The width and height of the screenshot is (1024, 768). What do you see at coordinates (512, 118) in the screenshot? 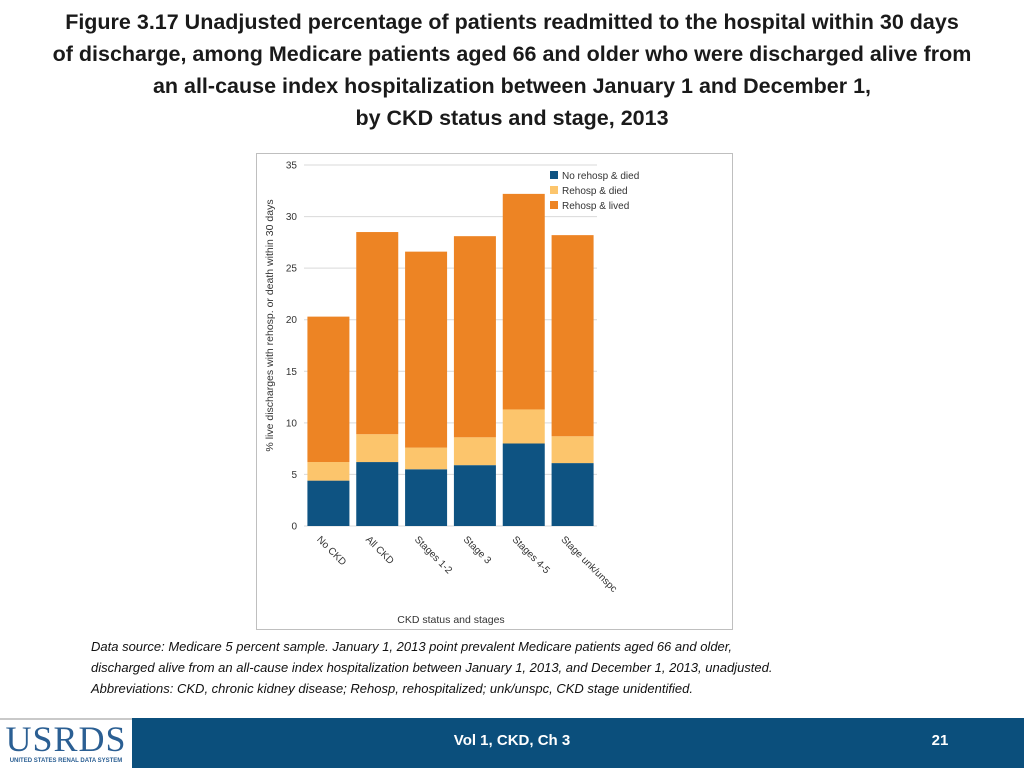
I see `title-line: by CKD status and stage, 2013` at bounding box center [512, 118].